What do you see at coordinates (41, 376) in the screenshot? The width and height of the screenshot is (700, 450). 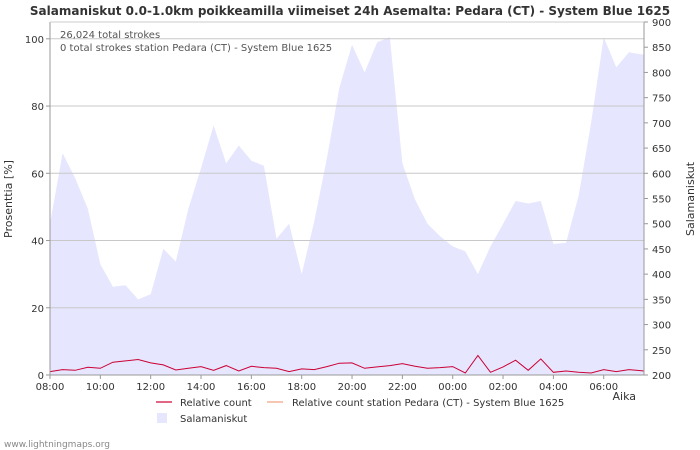 I see `y-left-tick-label-0: 0` at bounding box center [41, 376].